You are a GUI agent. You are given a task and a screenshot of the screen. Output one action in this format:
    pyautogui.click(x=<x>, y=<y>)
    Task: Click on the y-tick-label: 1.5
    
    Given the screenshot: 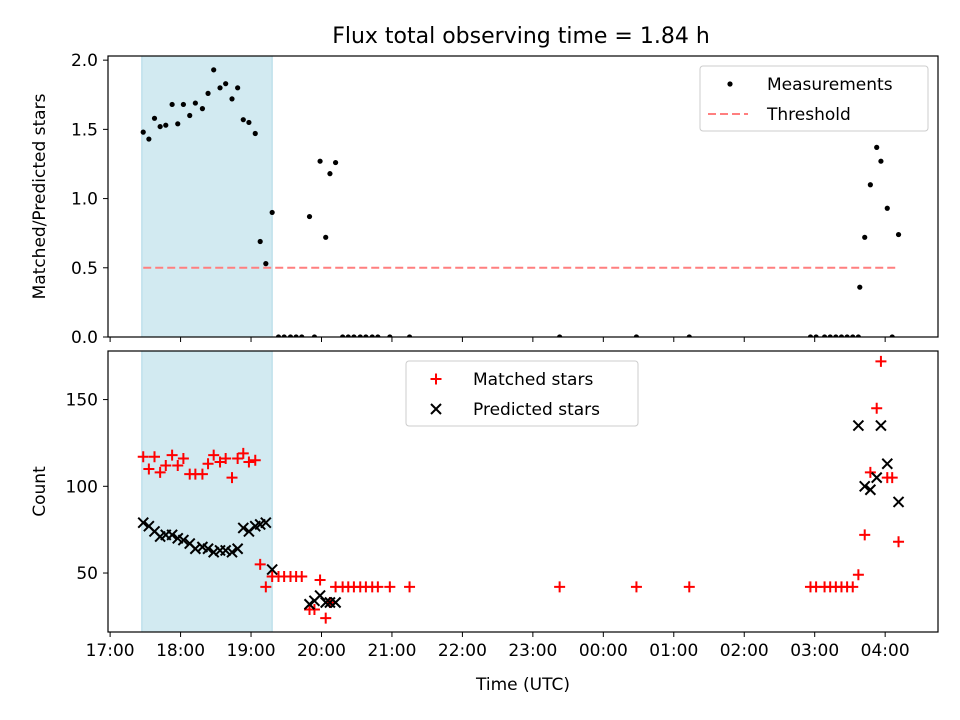 What is the action you would take?
    pyautogui.click(x=84, y=130)
    